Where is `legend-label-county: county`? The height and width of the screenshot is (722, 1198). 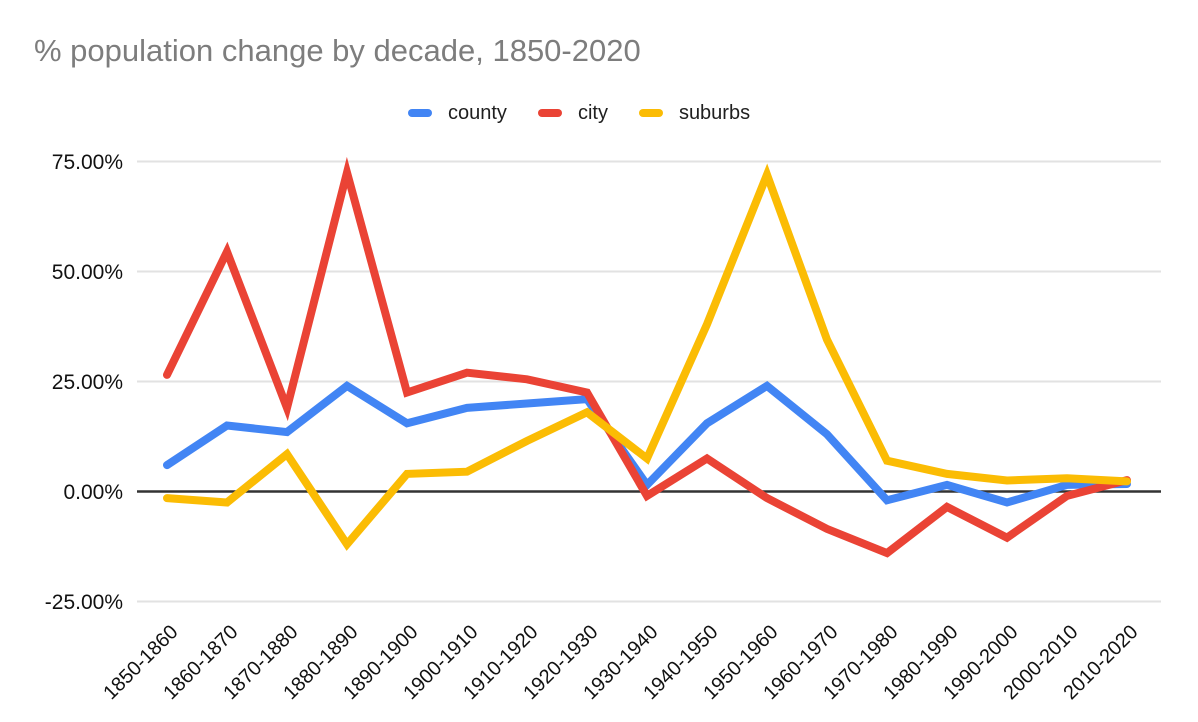 legend-label-county: county is located at coordinates (477, 113).